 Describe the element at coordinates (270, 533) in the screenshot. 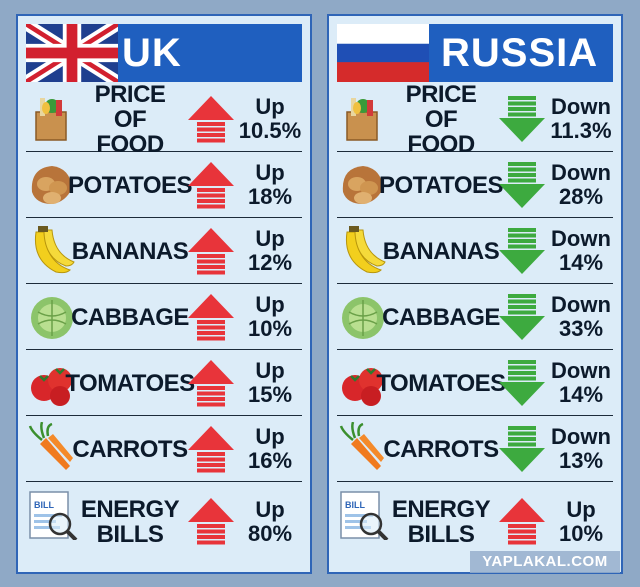

I see `change-value: 80%` at that location.